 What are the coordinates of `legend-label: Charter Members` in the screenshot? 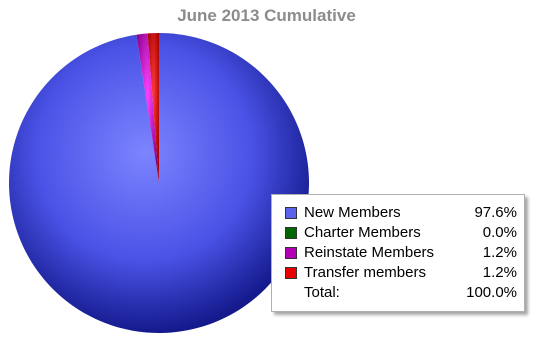 It's located at (362, 232).